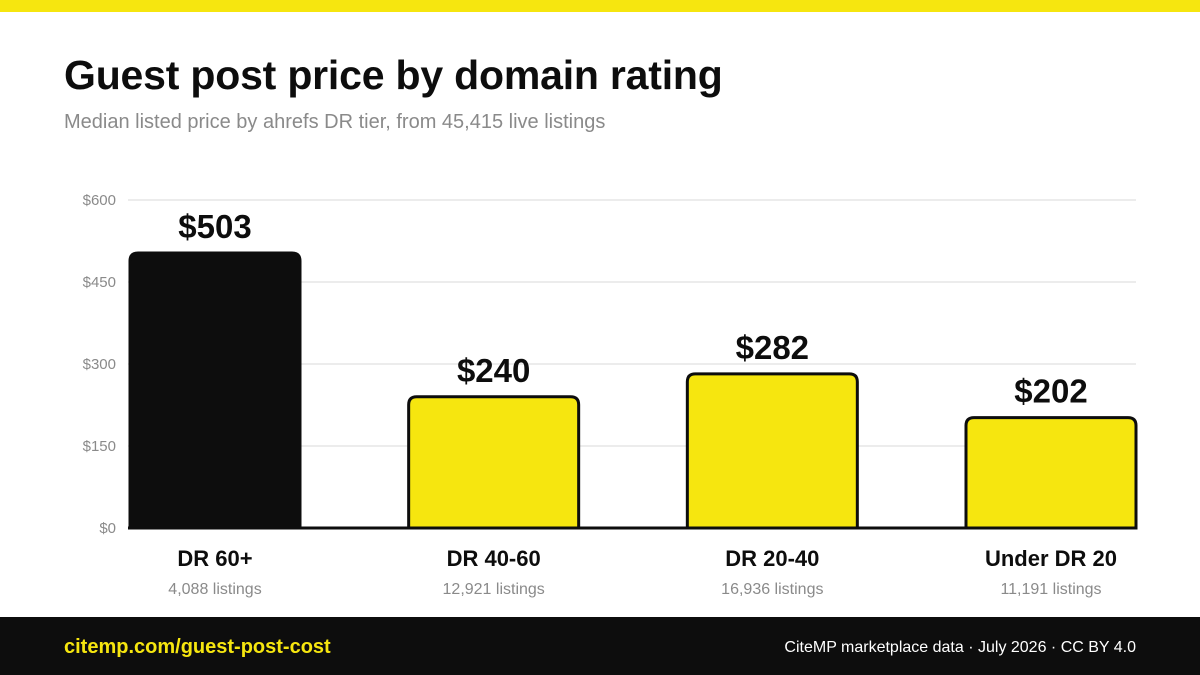 This screenshot has height=675, width=1200. Describe the element at coordinates (214, 558) in the screenshot. I see `x-category-label: DR 60+` at that location.